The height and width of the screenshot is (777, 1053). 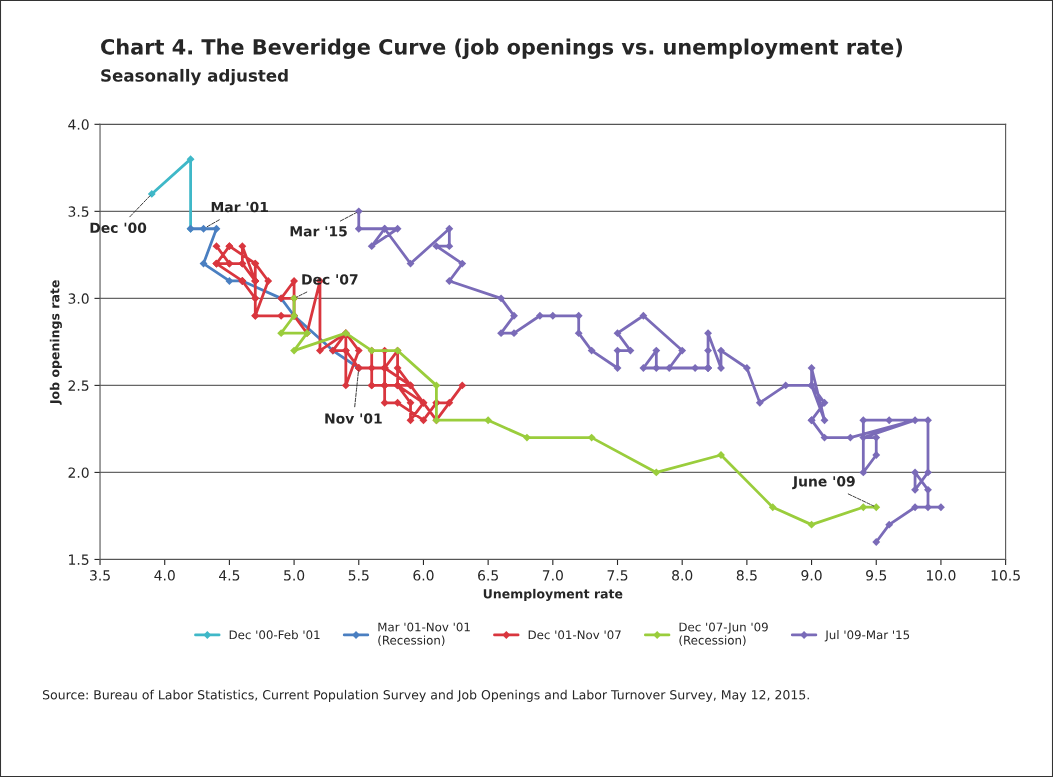 I want to click on x-tick-label: 8.5, so click(x=746, y=575).